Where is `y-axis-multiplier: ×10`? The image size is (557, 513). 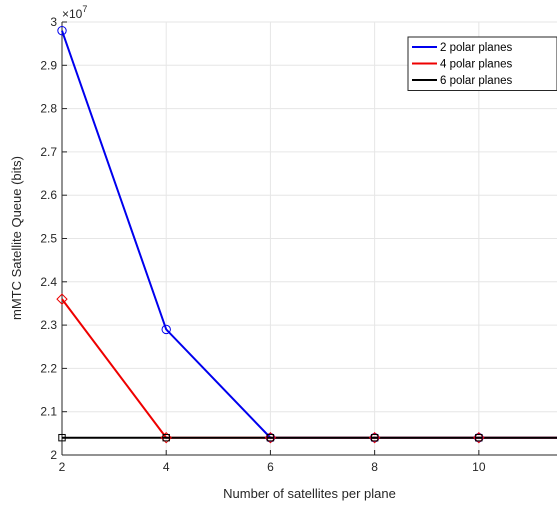
y-axis-multiplier: ×10 is located at coordinates (72, 14).